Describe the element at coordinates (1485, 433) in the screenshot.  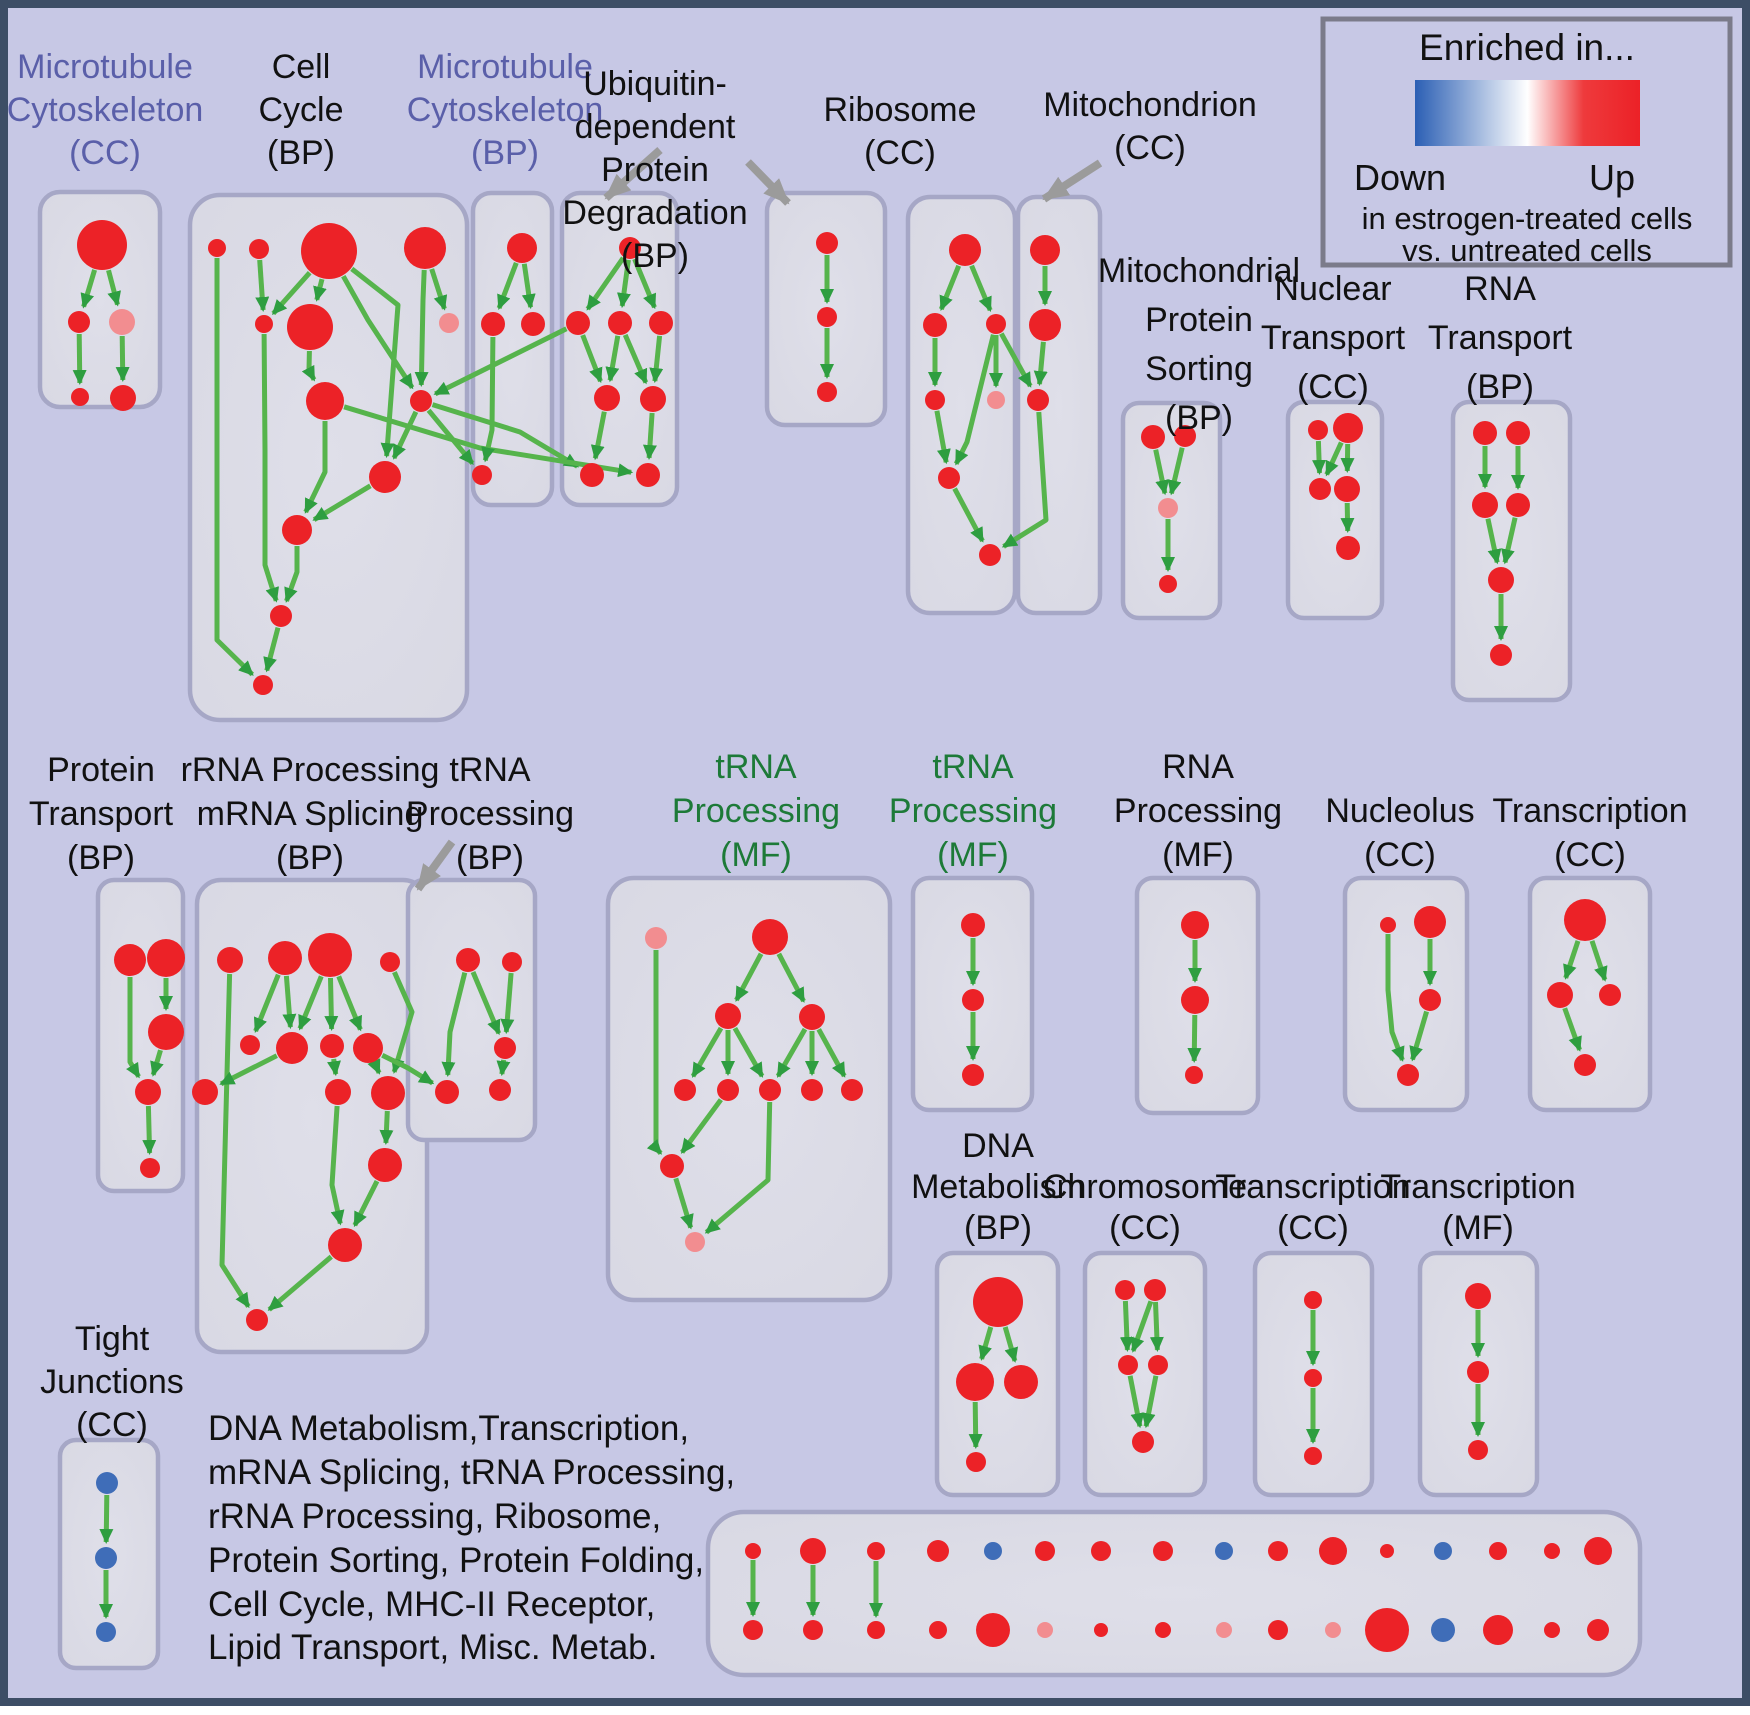
I see `gene-node-t1` at that location.